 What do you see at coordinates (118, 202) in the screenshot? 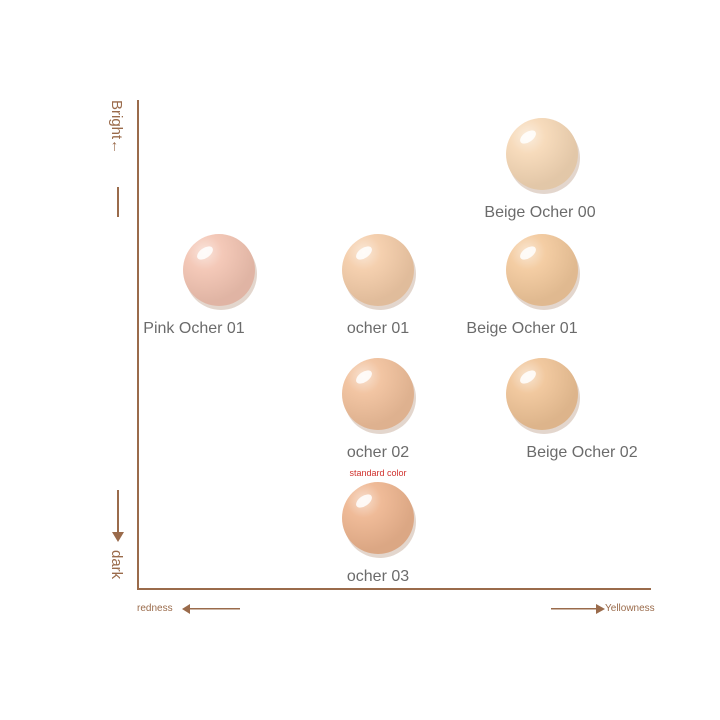
I see `y-axis-top-tick` at bounding box center [118, 202].